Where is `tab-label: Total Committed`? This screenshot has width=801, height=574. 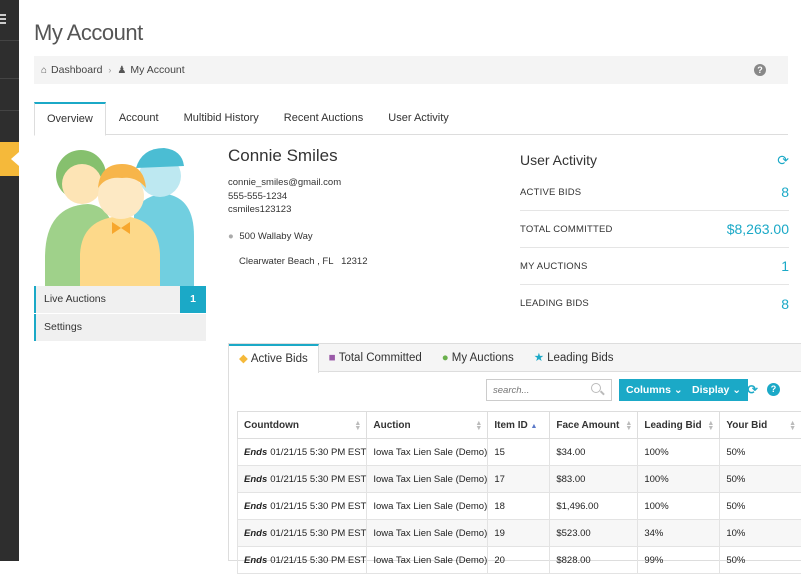
tab-label: Total Committed is located at coordinates (380, 358).